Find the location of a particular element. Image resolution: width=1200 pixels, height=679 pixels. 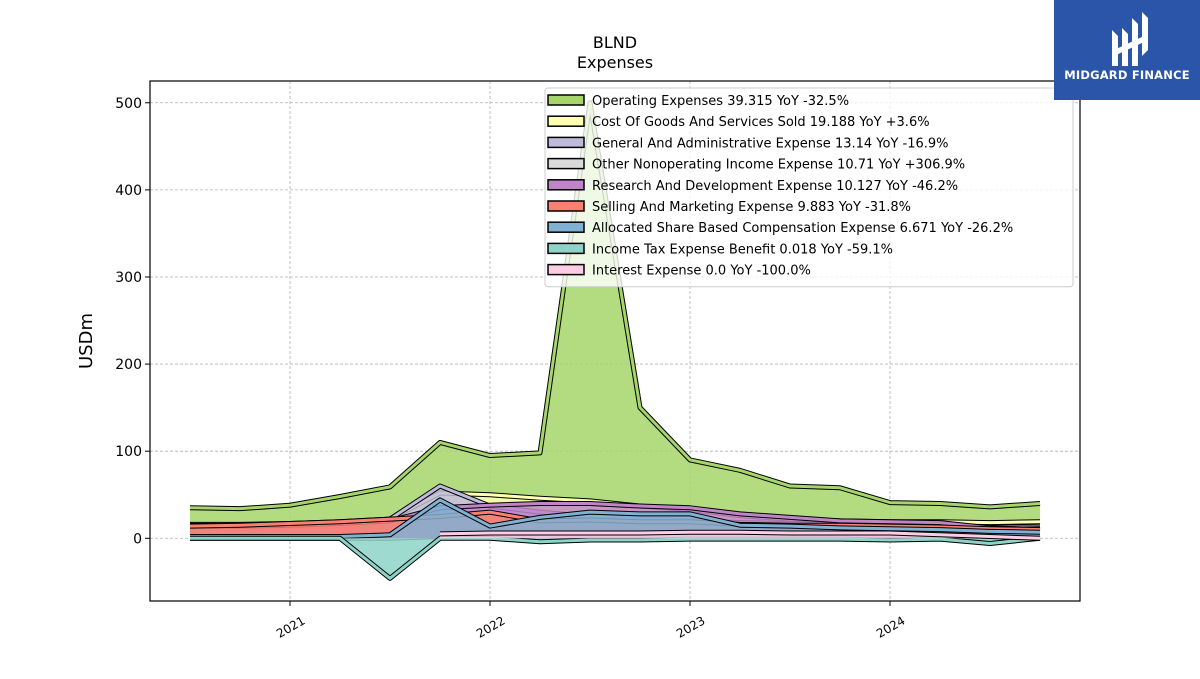

legend-box is located at coordinates (809, 187).